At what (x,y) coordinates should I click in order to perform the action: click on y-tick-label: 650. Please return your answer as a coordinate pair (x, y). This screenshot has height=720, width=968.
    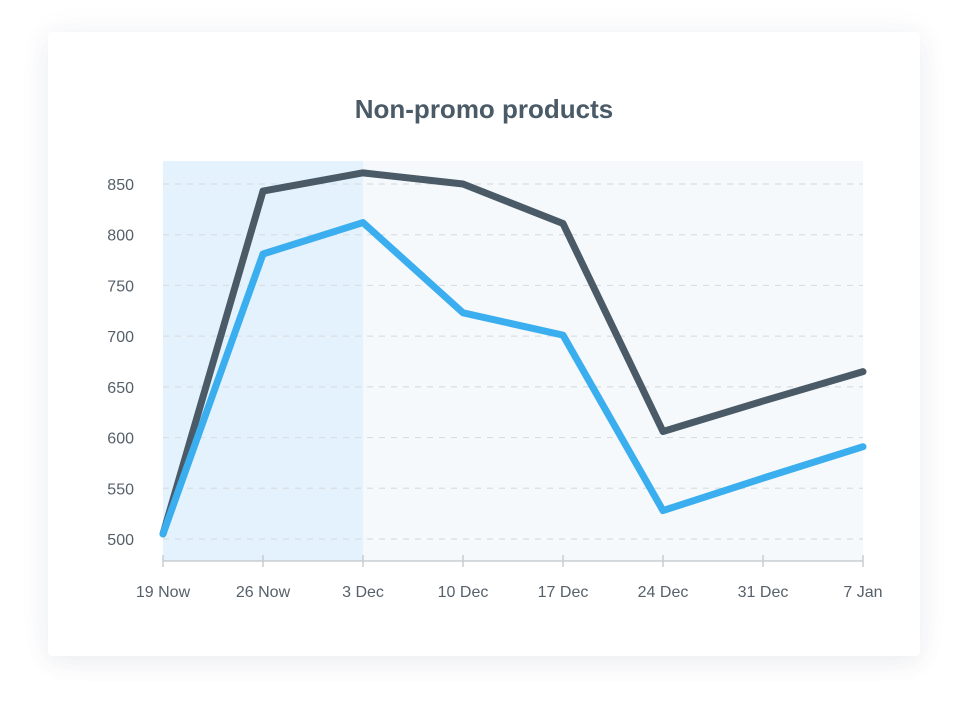
    Looking at the image, I should click on (120, 388).